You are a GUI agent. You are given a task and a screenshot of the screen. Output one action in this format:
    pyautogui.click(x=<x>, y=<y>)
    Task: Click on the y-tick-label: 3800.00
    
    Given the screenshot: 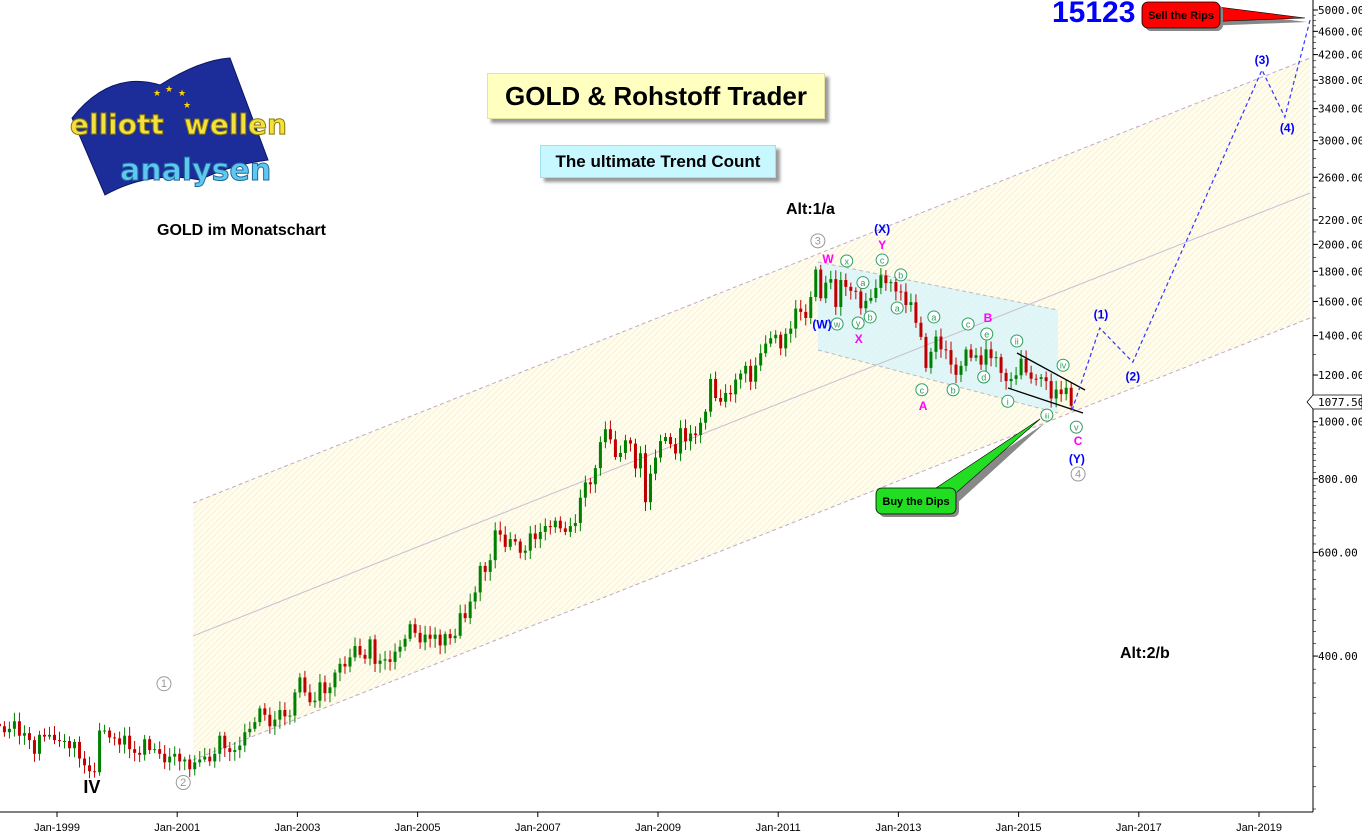 What is the action you would take?
    pyautogui.click(x=1340, y=80)
    